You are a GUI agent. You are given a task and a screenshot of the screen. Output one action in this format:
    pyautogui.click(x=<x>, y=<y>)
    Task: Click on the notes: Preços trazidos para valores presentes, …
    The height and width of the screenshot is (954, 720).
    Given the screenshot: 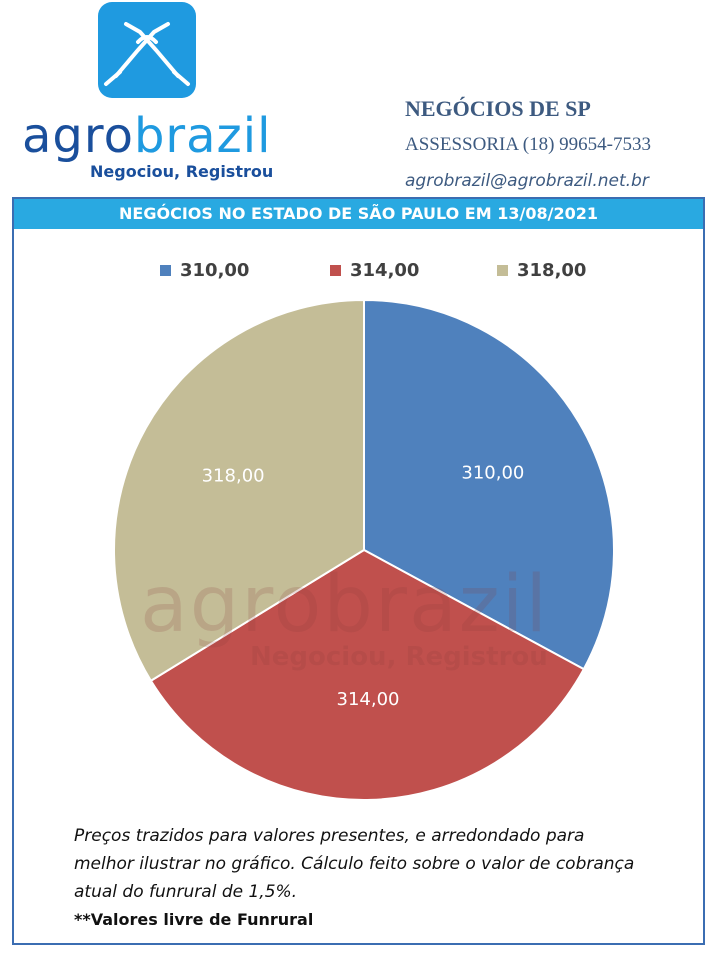 What is the action you would take?
    pyautogui.click(x=359, y=878)
    